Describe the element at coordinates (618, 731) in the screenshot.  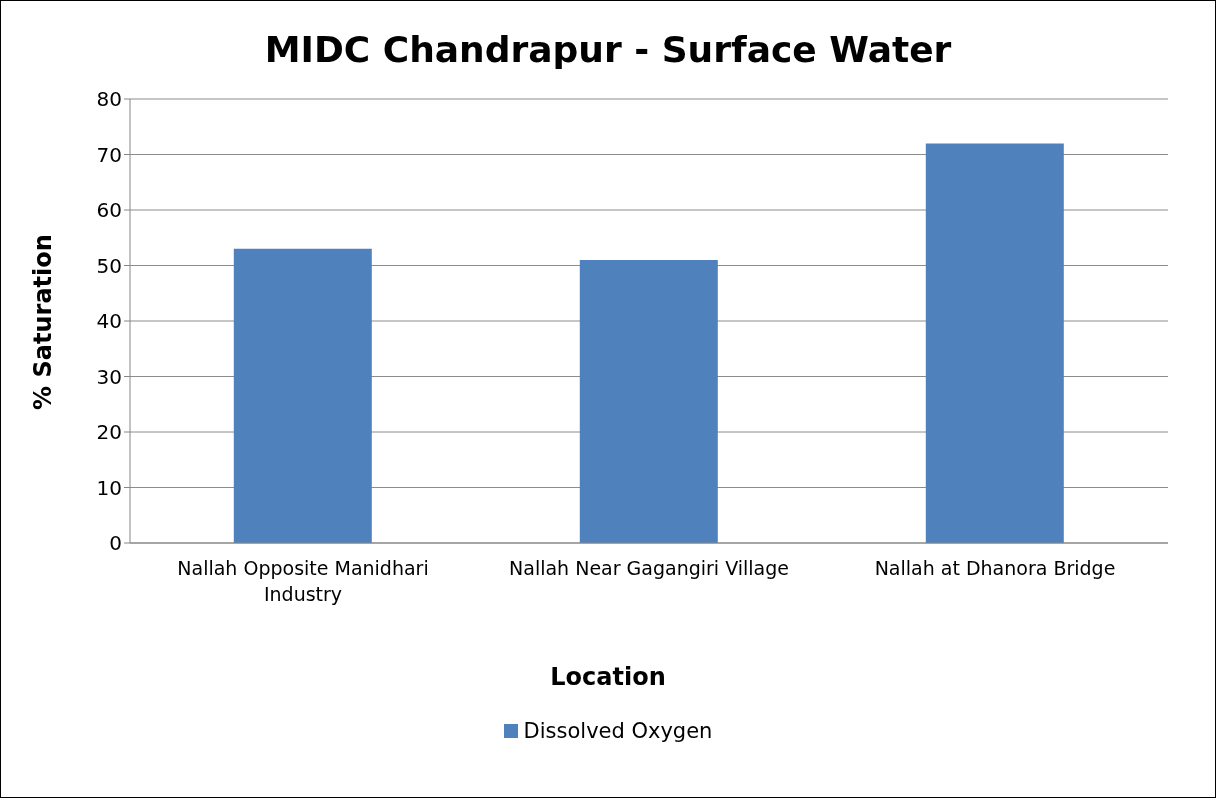
I see `legend-label: Dissolved Oxygen` at that location.